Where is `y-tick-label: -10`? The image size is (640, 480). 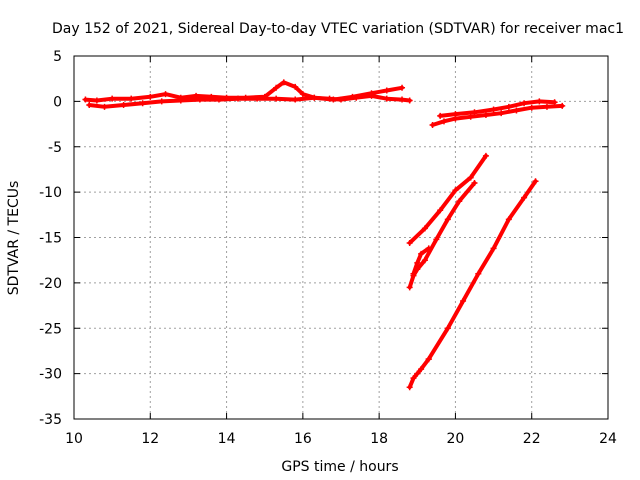 y-tick-label: -10 is located at coordinates (50, 193).